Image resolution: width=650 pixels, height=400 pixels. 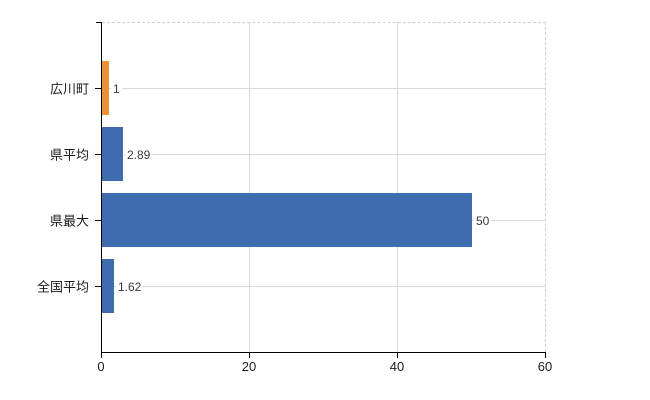 What do you see at coordinates (483, 221) in the screenshot?
I see `bar-value-label: 50` at bounding box center [483, 221].